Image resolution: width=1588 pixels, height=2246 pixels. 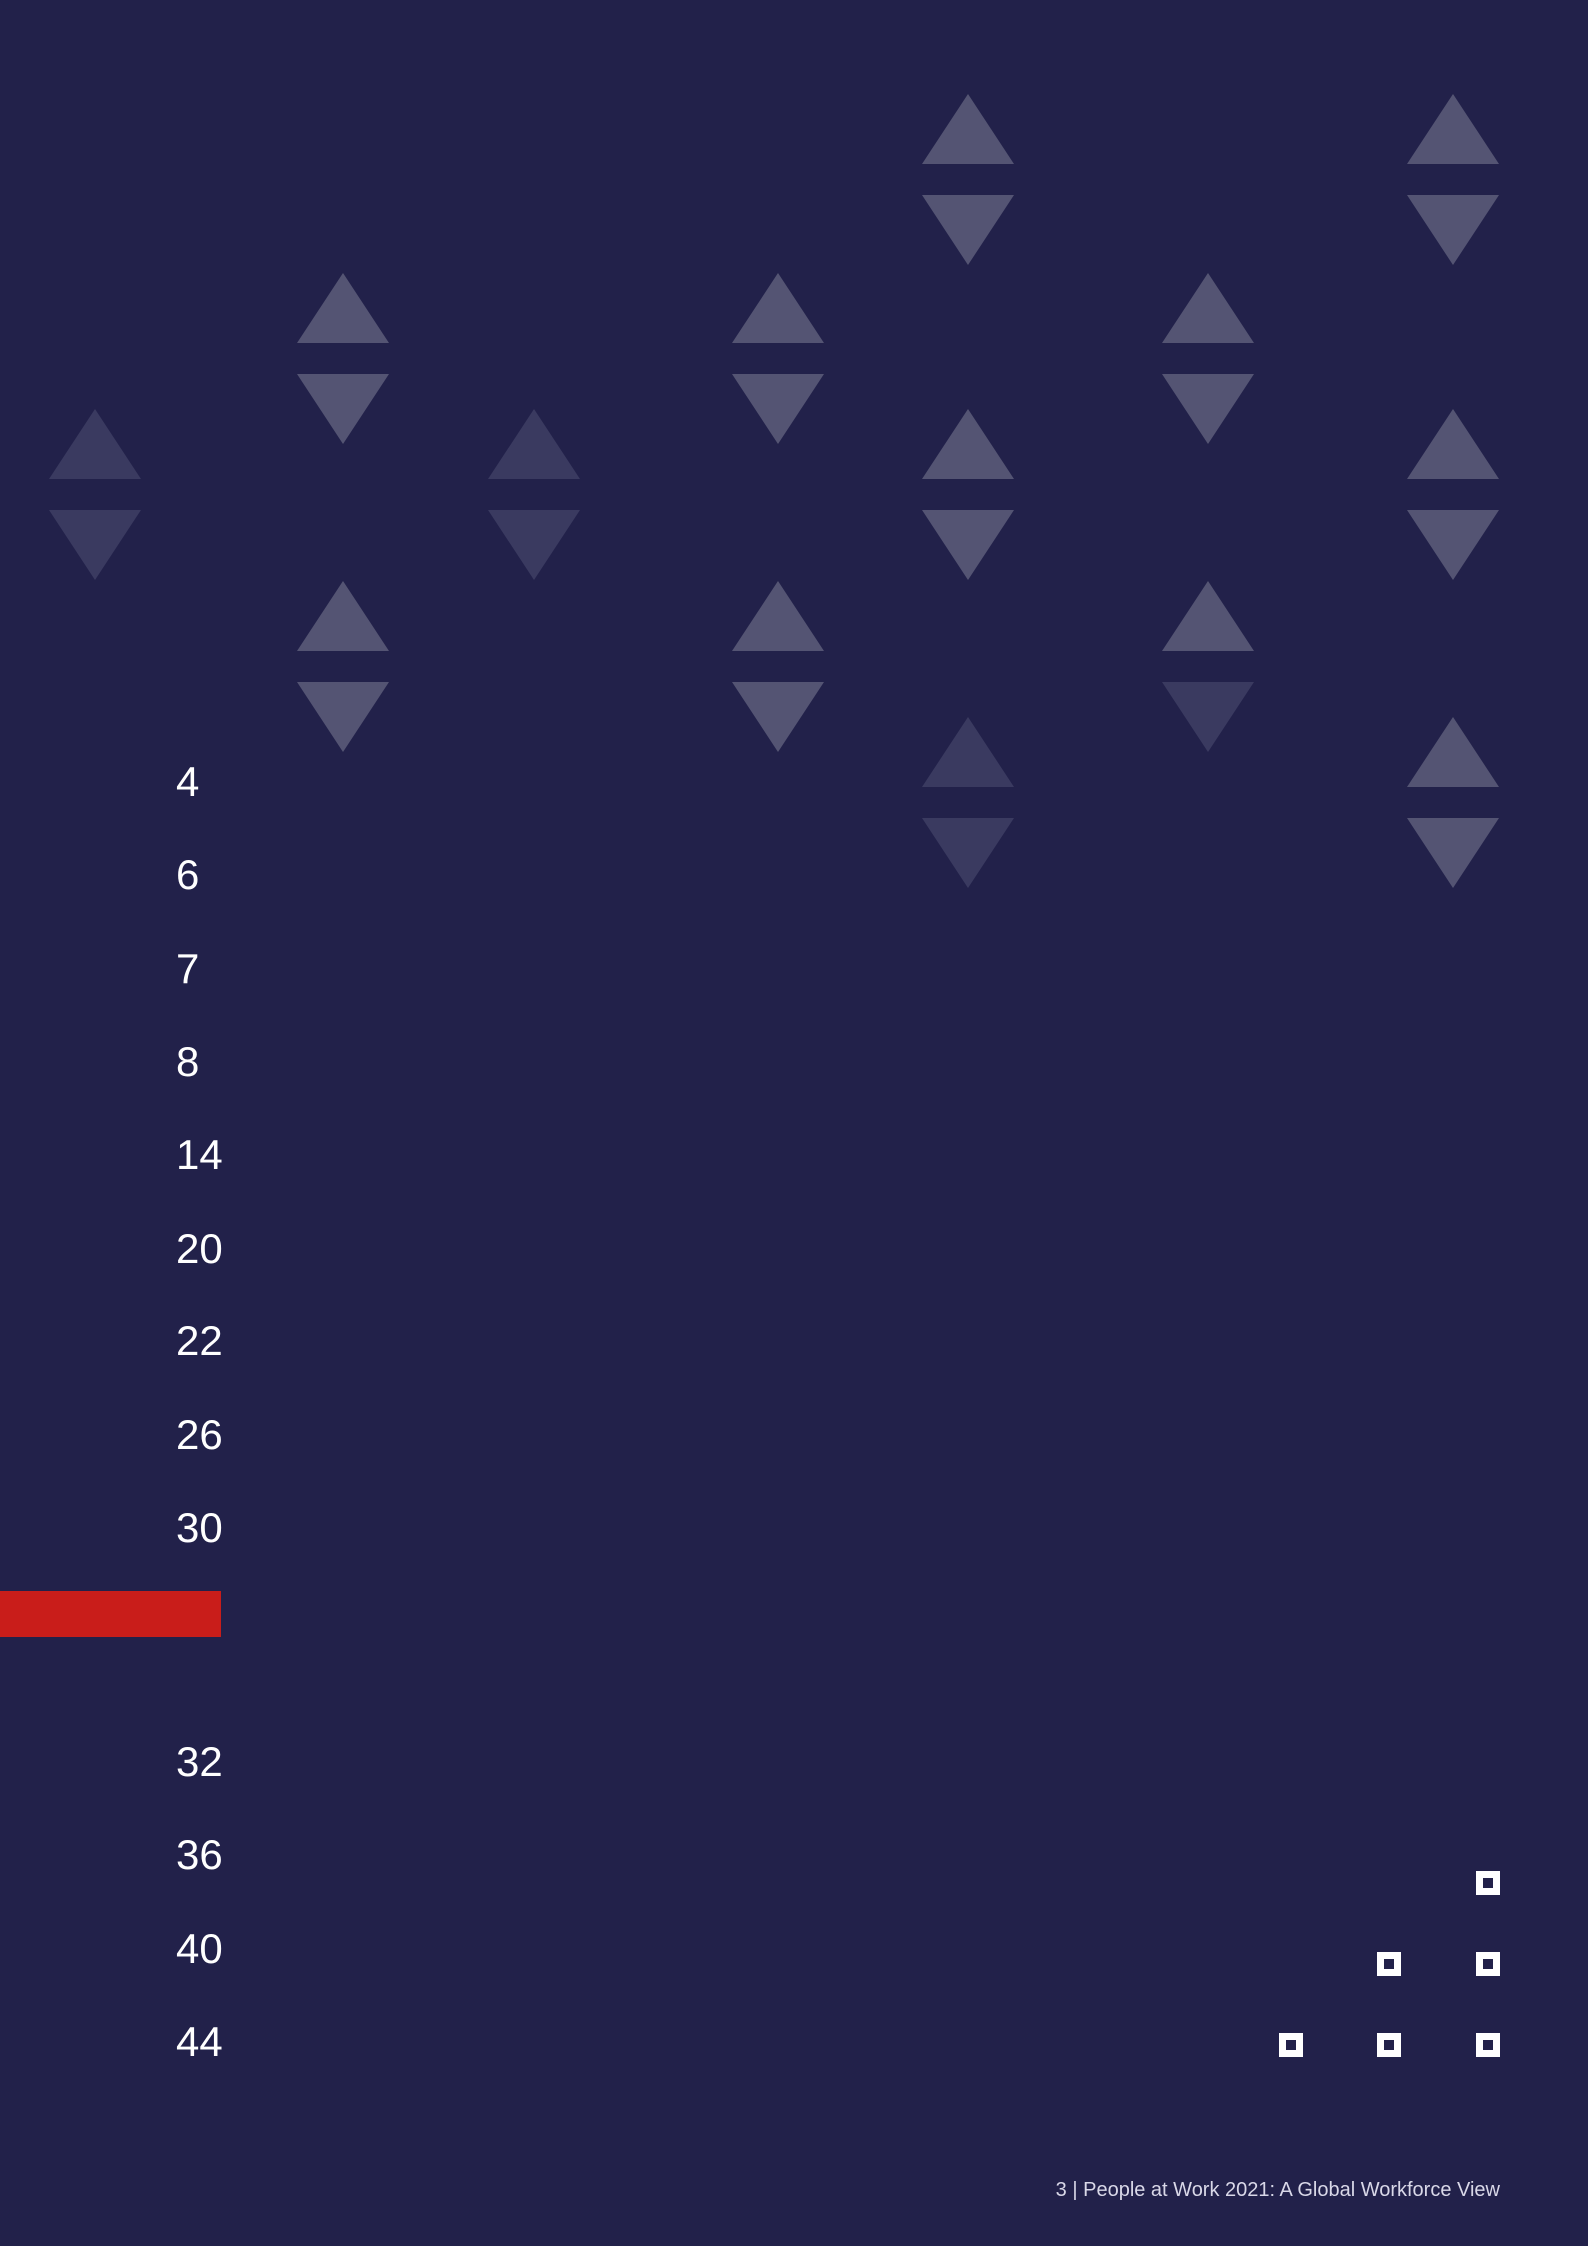 I want to click on toc-page-number: 44, so click(x=199, y=2041).